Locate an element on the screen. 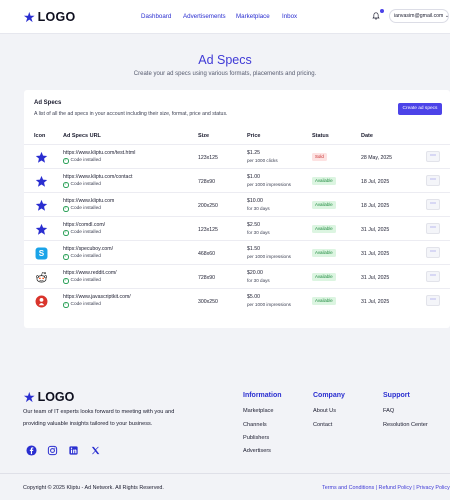 This screenshot has height=500, width=450. footer-logo-text: LOGO is located at coordinates (56, 397).